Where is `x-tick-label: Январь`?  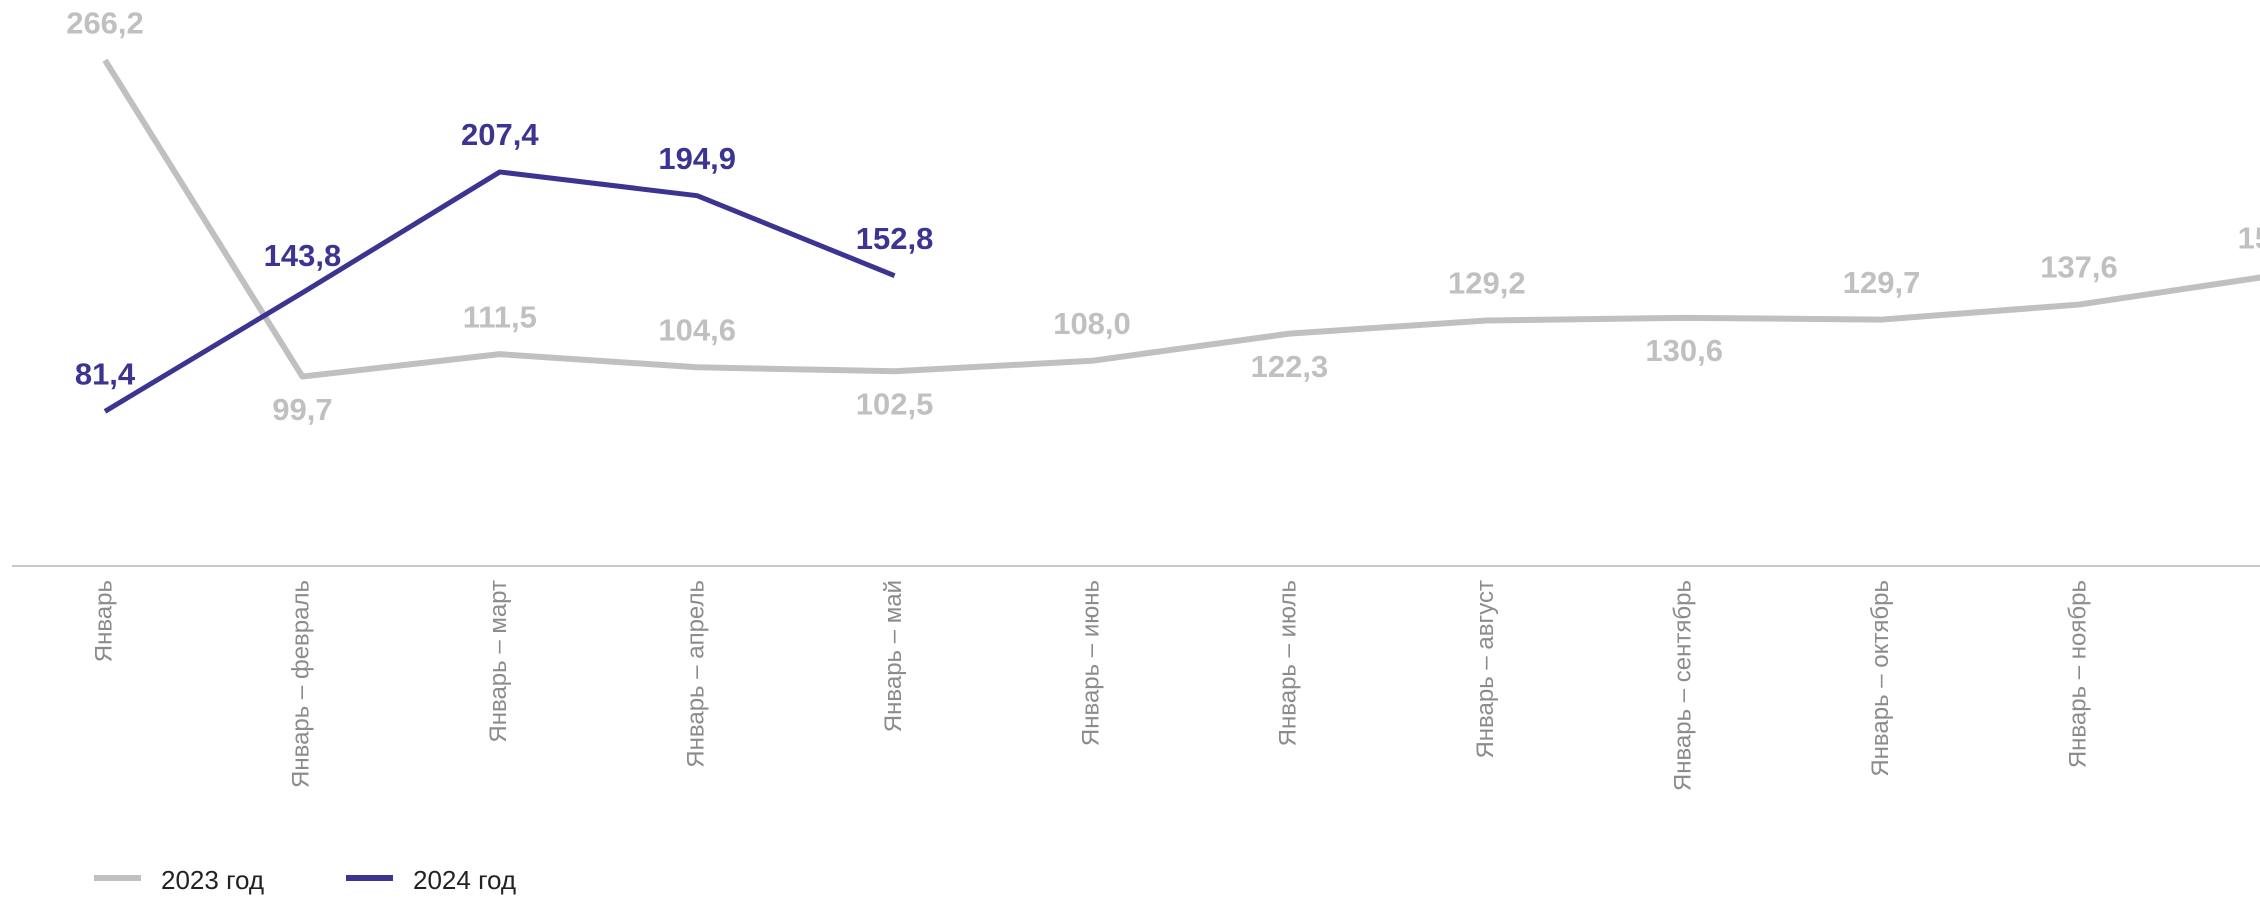
x-tick-label: Январь is located at coordinates (103, 621).